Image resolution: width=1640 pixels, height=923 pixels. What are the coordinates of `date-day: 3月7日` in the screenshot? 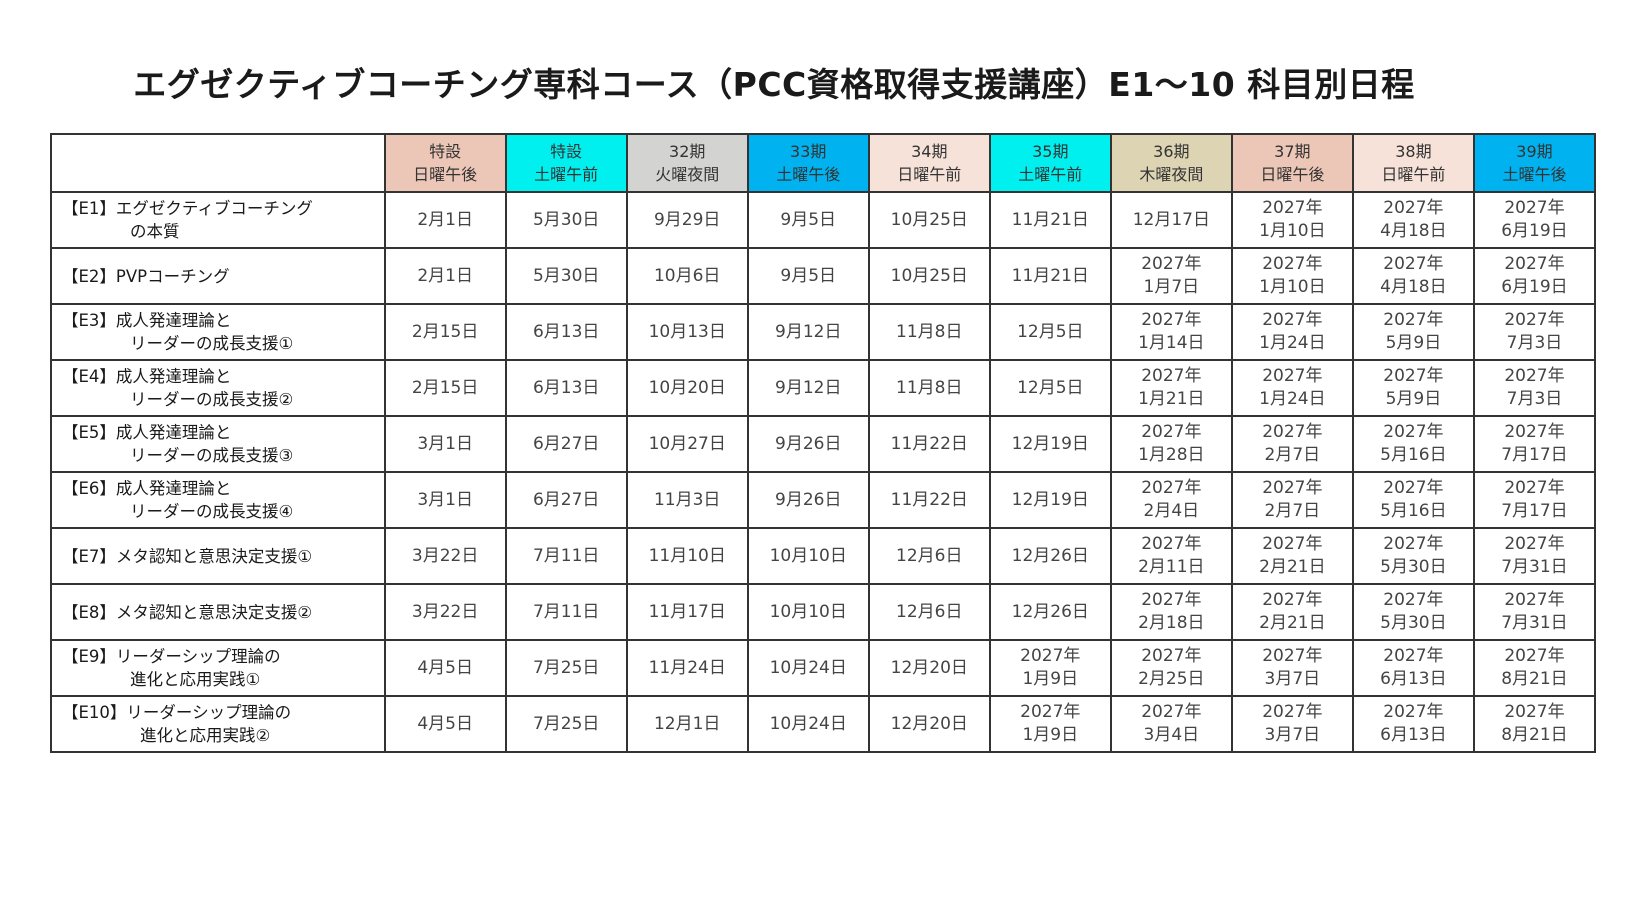 It's located at (1292, 679).